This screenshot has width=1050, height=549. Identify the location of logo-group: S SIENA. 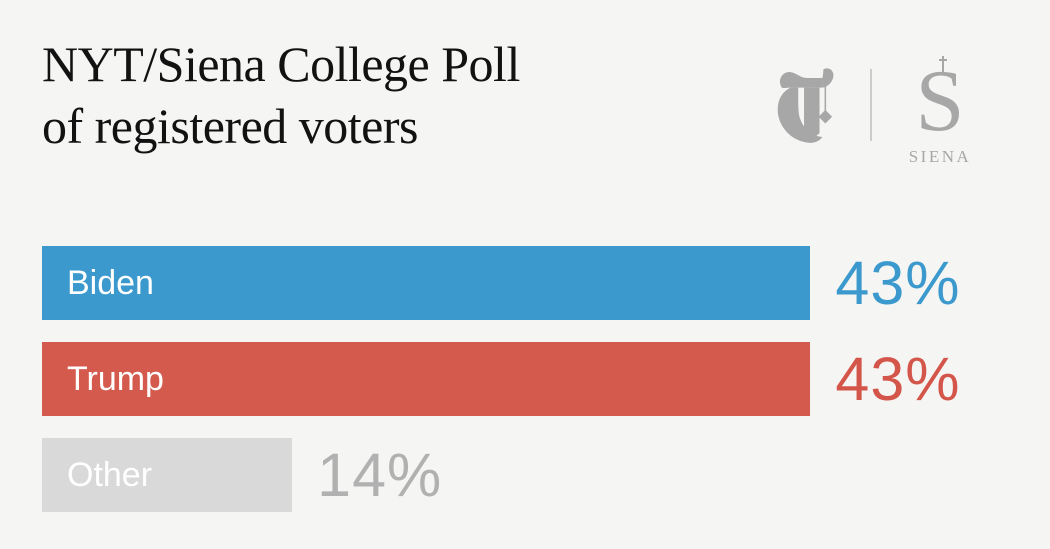
(875, 111).